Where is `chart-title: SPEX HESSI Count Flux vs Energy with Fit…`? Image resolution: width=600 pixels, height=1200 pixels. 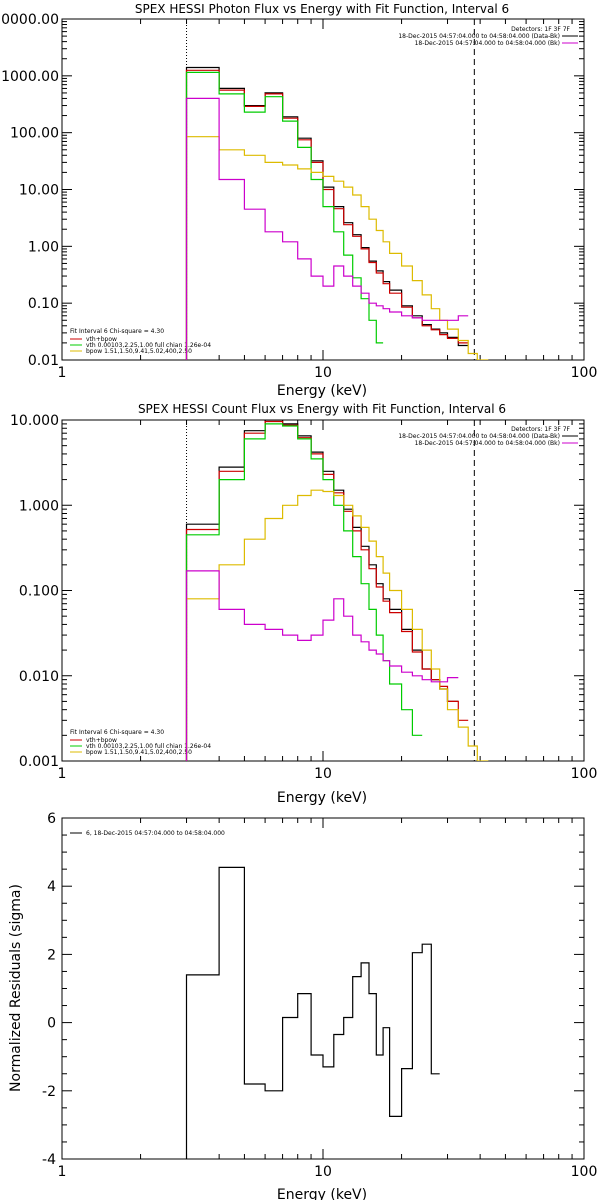 chart-title: SPEX HESSI Count Flux vs Energy with Fit… is located at coordinates (322, 409).